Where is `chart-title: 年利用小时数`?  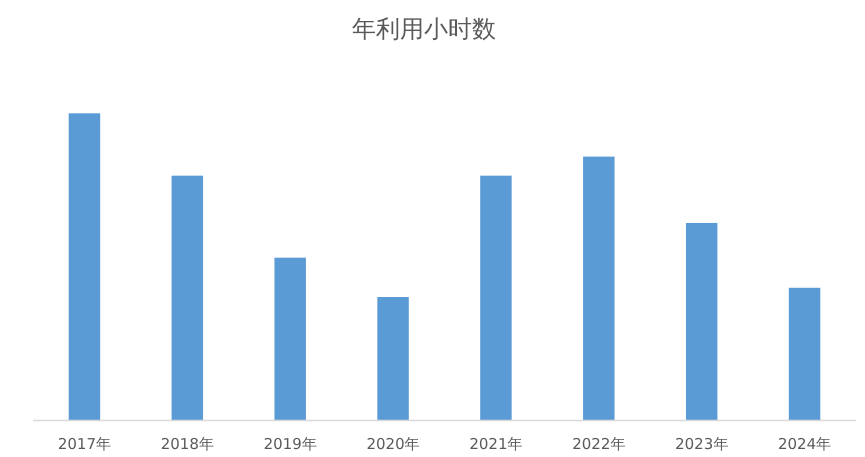 chart-title: 年利用小时数 is located at coordinates (424, 29).